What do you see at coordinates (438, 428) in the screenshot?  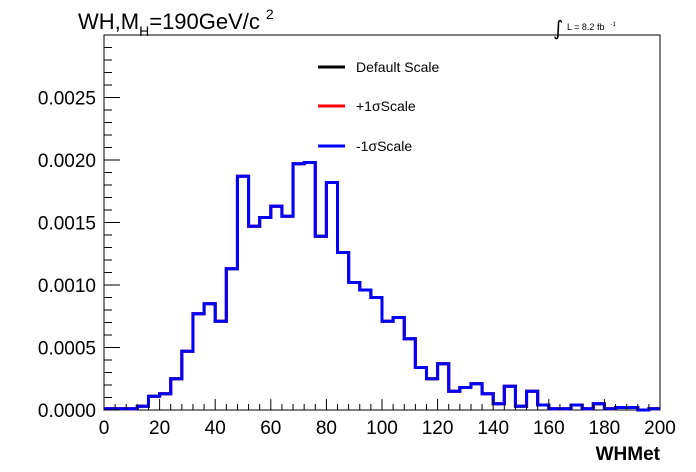 I see `x-tick-label: 120` at bounding box center [438, 428].